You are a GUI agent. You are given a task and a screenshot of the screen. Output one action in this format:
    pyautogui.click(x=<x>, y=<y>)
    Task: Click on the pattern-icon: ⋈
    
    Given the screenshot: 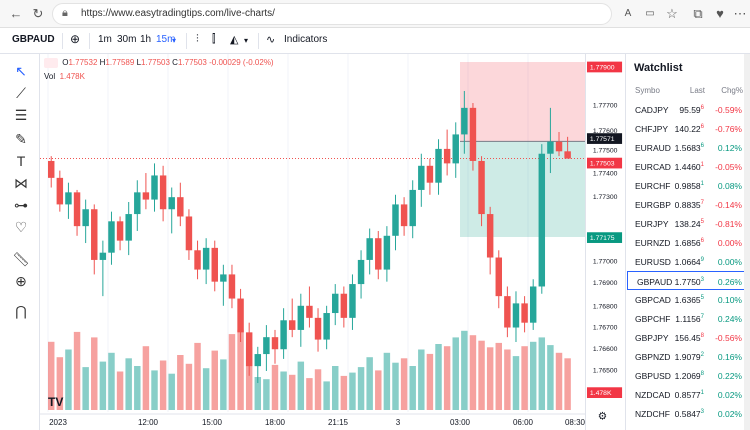 What is the action you would take?
    pyautogui.click(x=21, y=183)
    